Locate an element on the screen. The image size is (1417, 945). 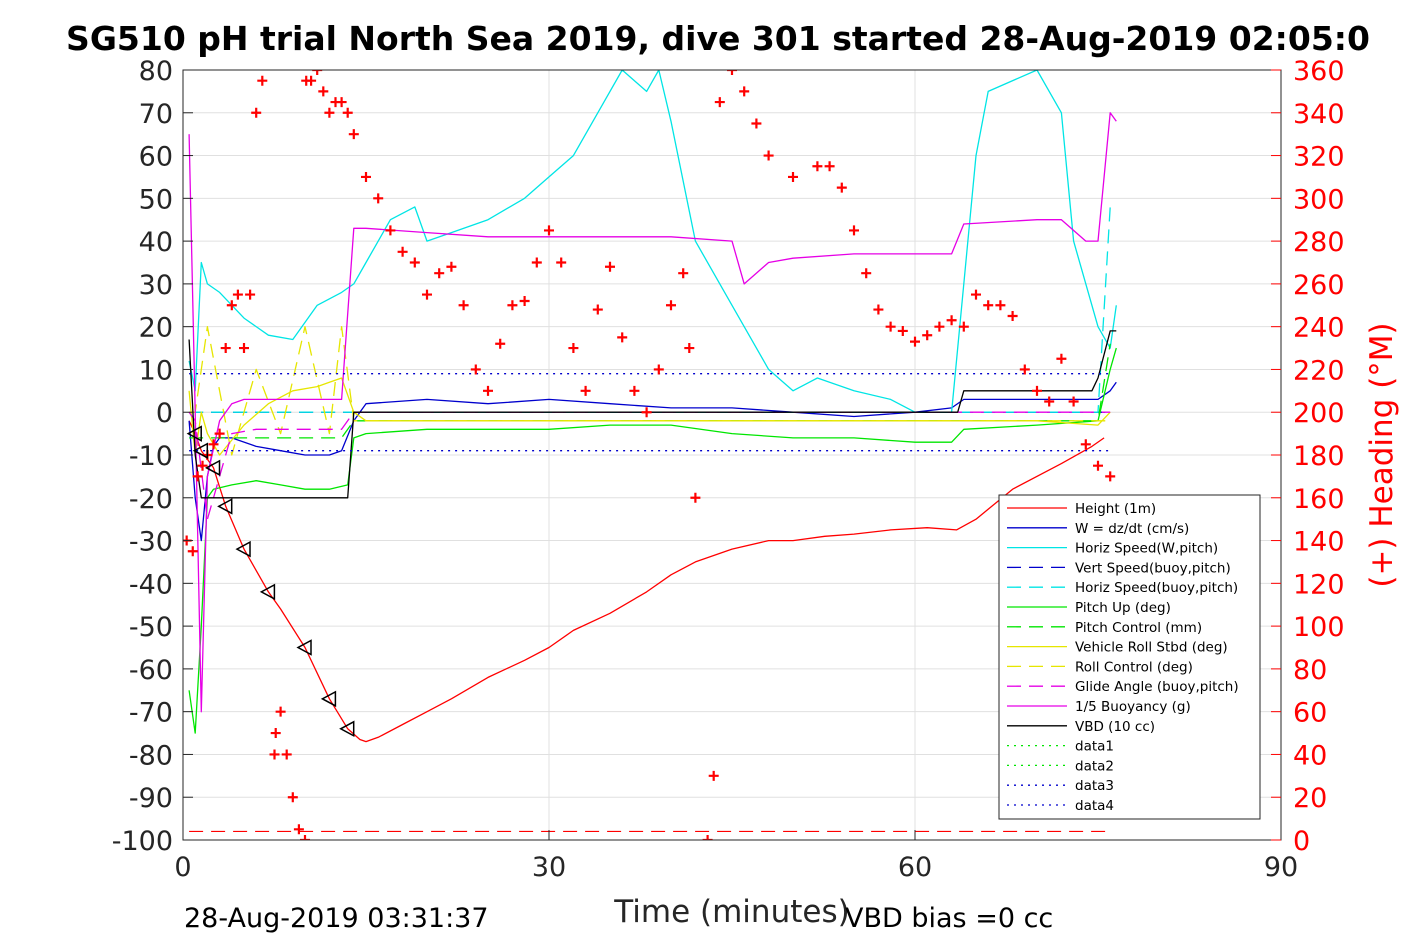
legend-label-7: Vehicle Roll Stbd (deg) is located at coordinates (1151, 648).